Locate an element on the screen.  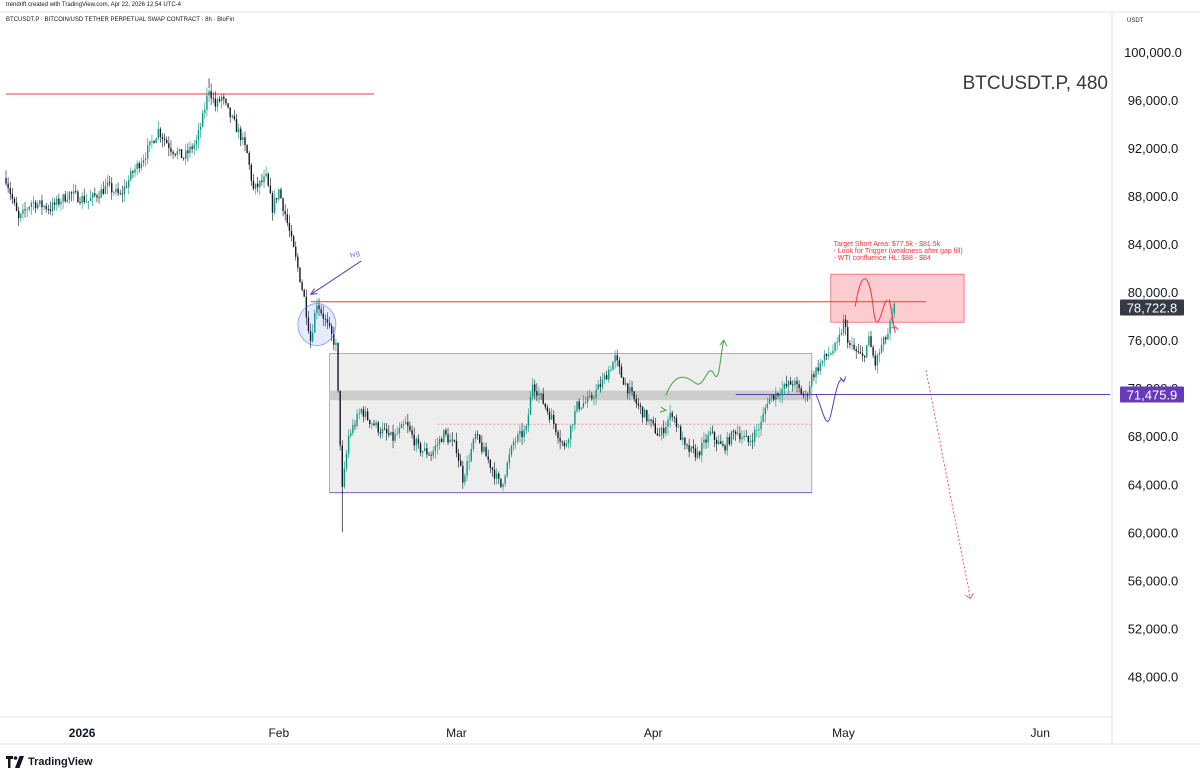
tradingview-logo: TradingView is located at coordinates (49, 762).